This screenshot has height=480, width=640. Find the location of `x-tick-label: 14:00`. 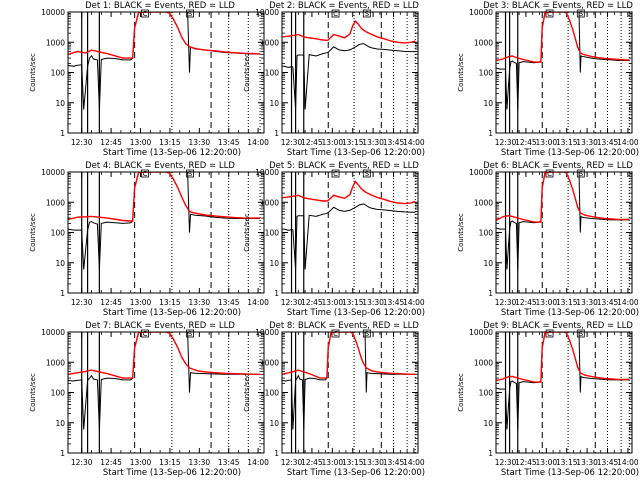

x-tick-label: 14:00 is located at coordinates (258, 462).